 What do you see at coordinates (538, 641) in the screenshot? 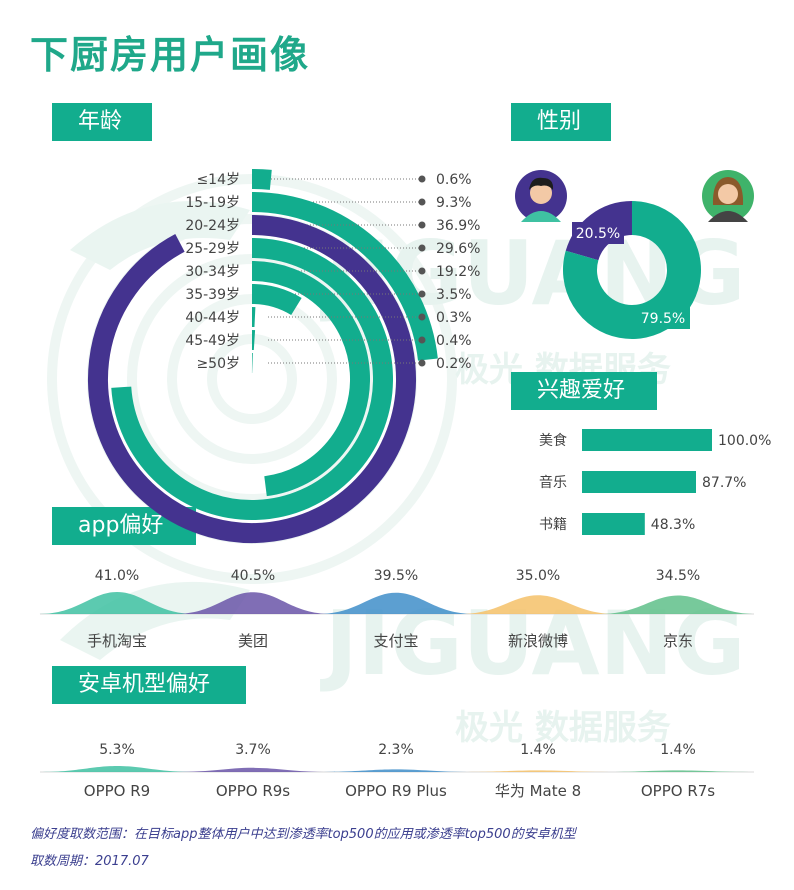
I see `app-svg-category-label: 新浪微博` at bounding box center [538, 641].